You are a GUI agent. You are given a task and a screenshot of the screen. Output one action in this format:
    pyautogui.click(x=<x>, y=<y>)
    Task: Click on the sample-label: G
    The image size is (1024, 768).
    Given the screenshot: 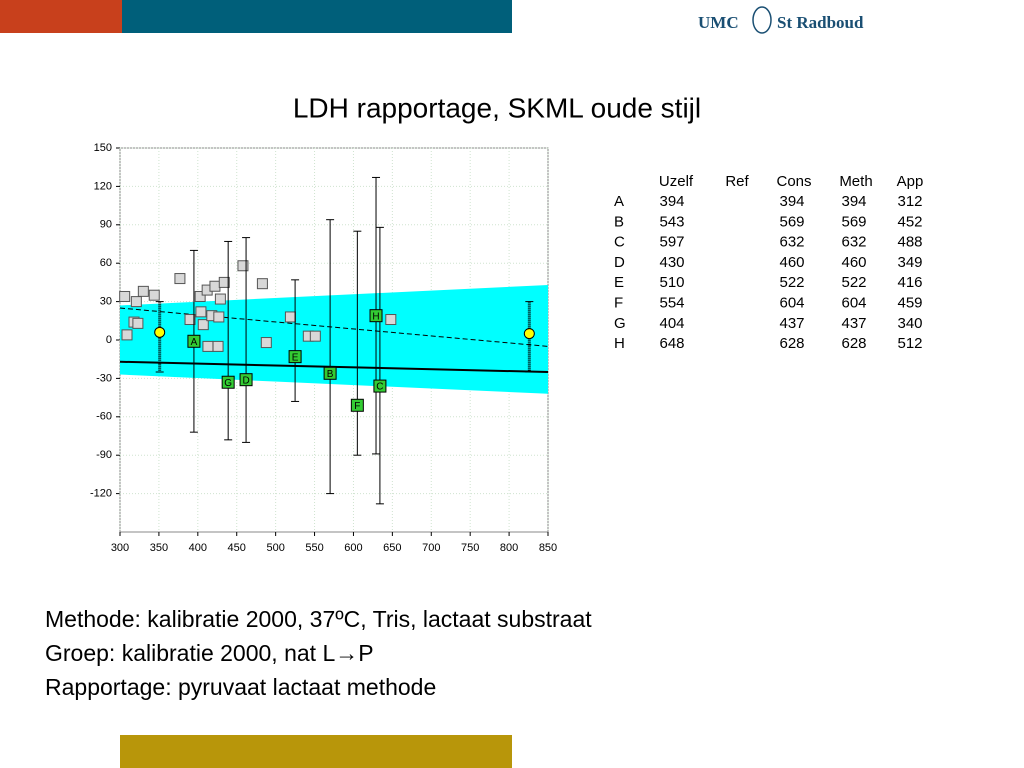 What is the action you would take?
    pyautogui.click(x=228, y=383)
    